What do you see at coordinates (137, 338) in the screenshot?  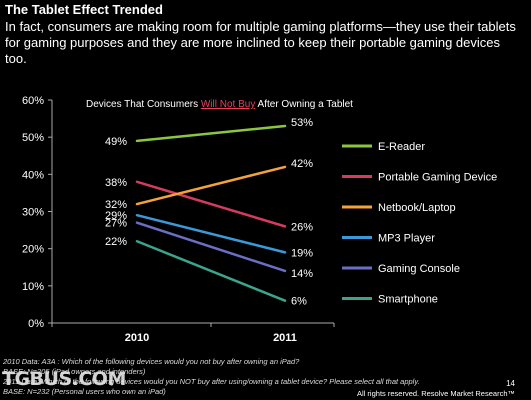 I see `x-tick-label: 2010` at bounding box center [137, 338].